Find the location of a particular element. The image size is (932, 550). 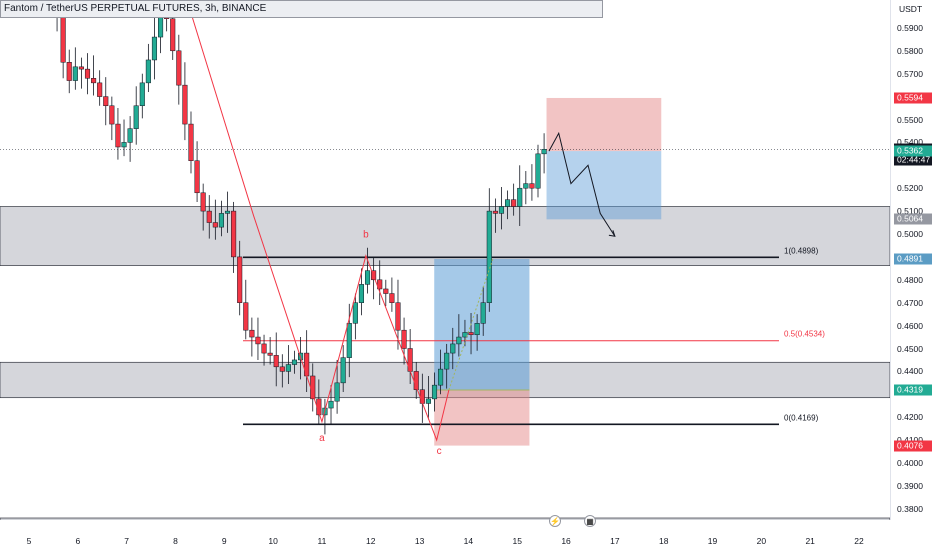

time-tick: 8 is located at coordinates (175, 541).